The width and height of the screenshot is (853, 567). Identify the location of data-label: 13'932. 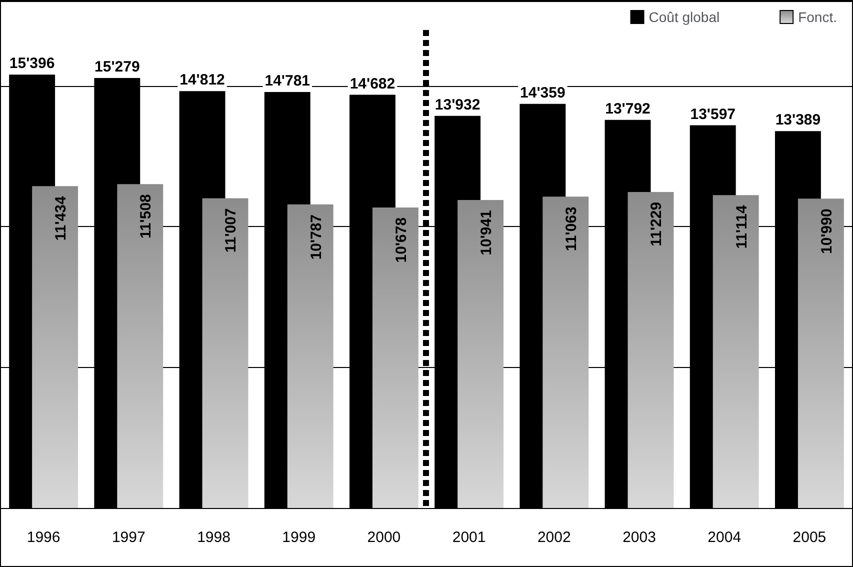
(457, 105).